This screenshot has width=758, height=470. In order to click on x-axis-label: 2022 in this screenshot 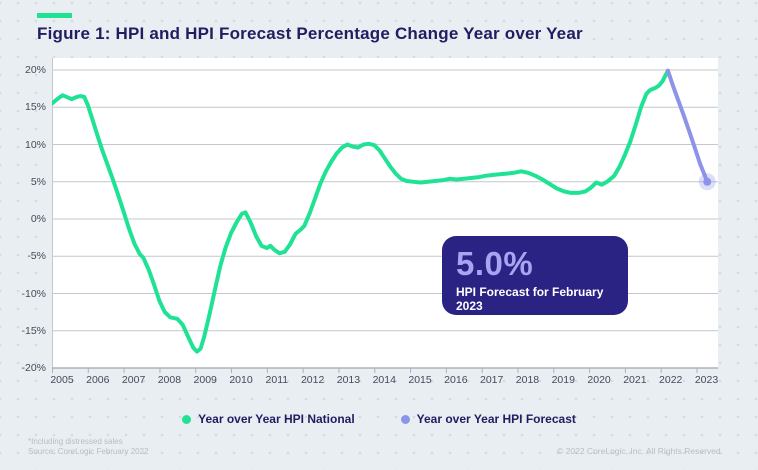, I will do `click(671, 380)`.